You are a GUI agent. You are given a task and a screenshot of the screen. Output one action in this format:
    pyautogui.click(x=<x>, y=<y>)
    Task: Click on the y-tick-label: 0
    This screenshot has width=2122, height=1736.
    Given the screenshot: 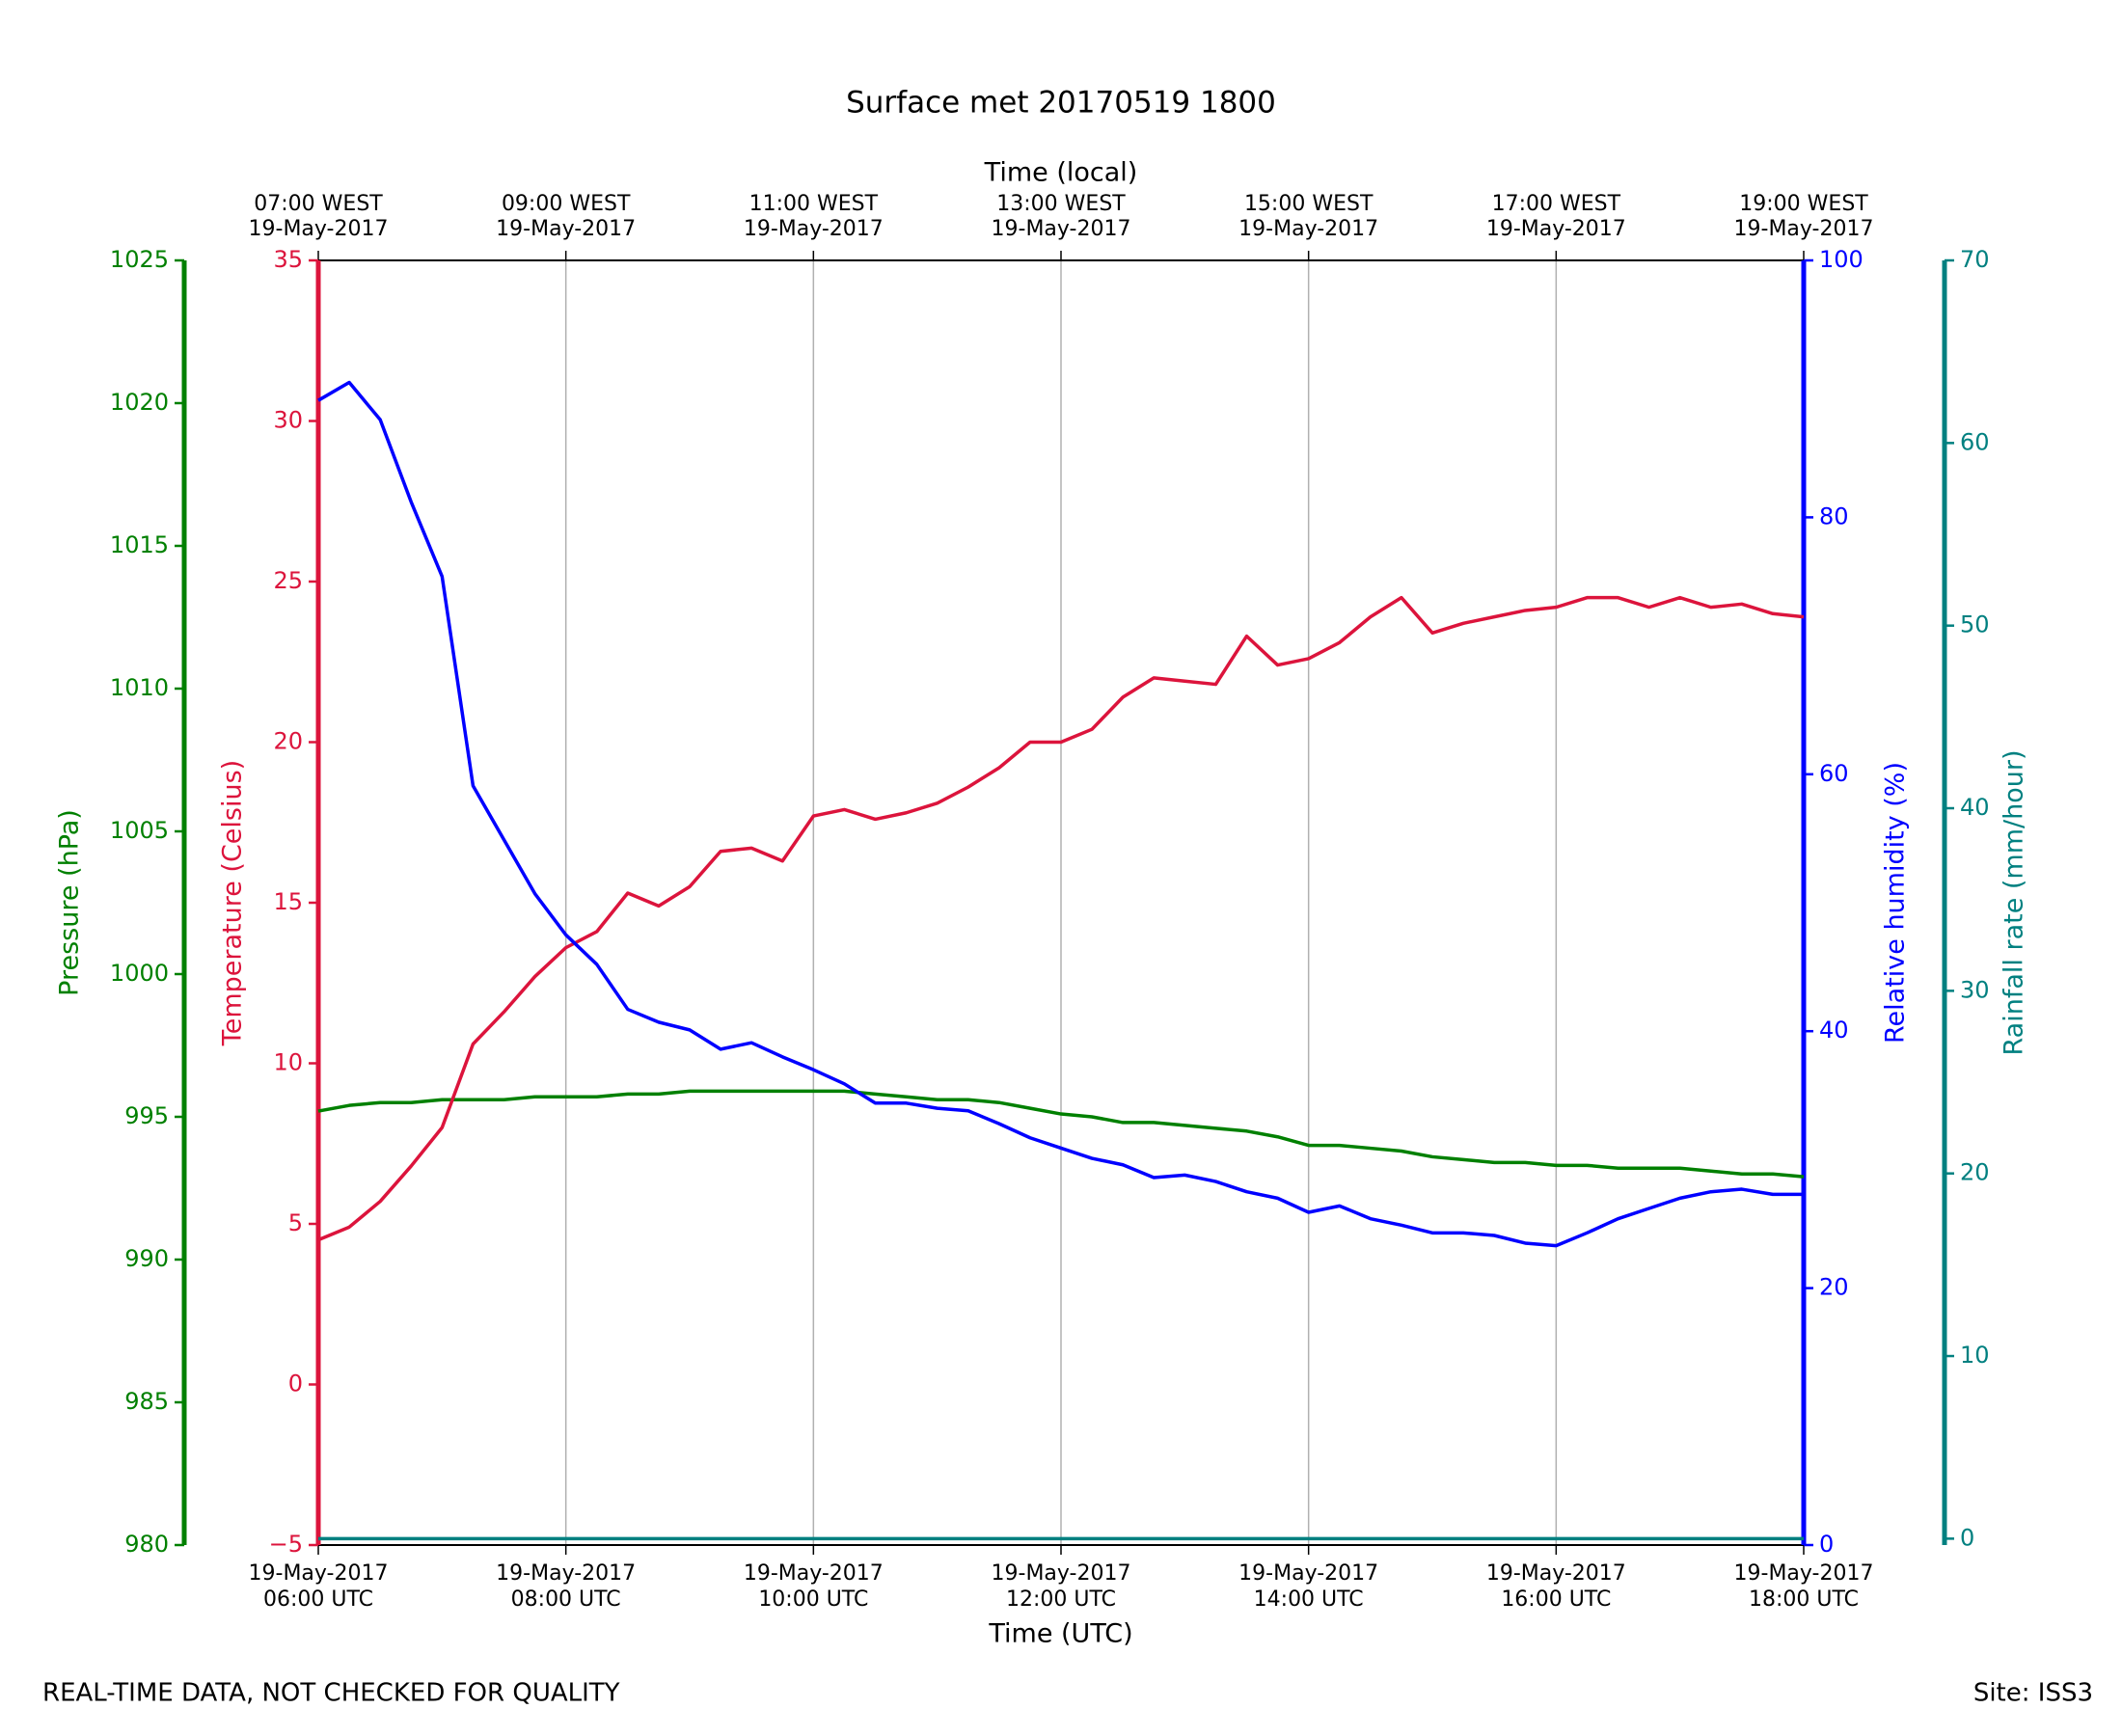 What is the action you would take?
    pyautogui.click(x=296, y=1383)
    